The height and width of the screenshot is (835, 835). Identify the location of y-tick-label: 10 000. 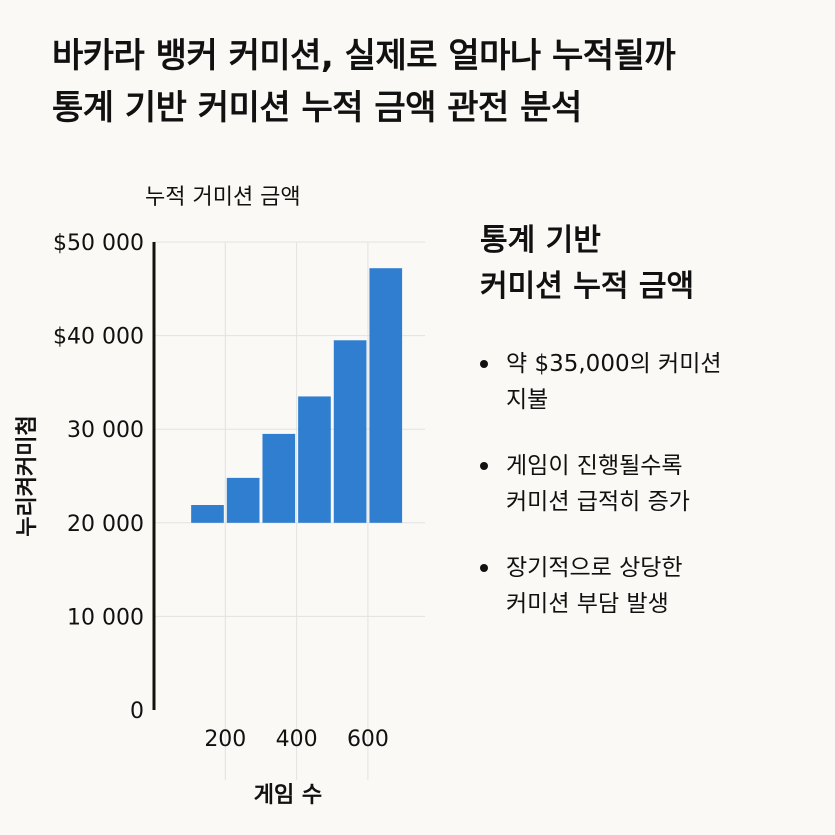
(105, 617).